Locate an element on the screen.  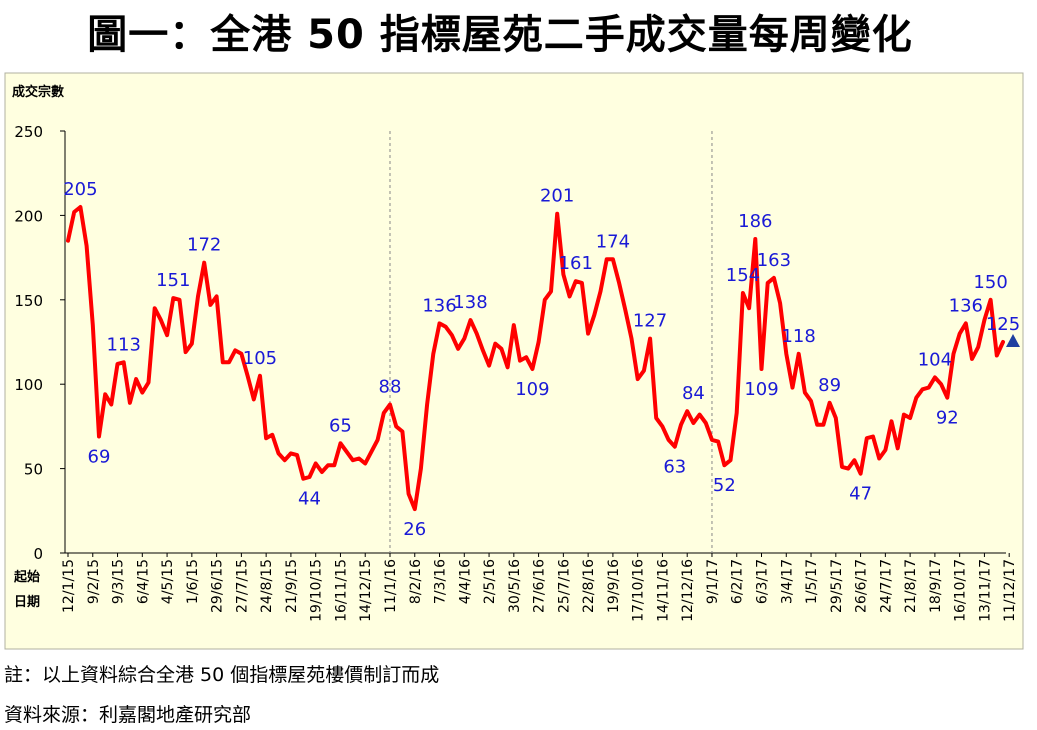
data-label: 69 is located at coordinates (99, 457).